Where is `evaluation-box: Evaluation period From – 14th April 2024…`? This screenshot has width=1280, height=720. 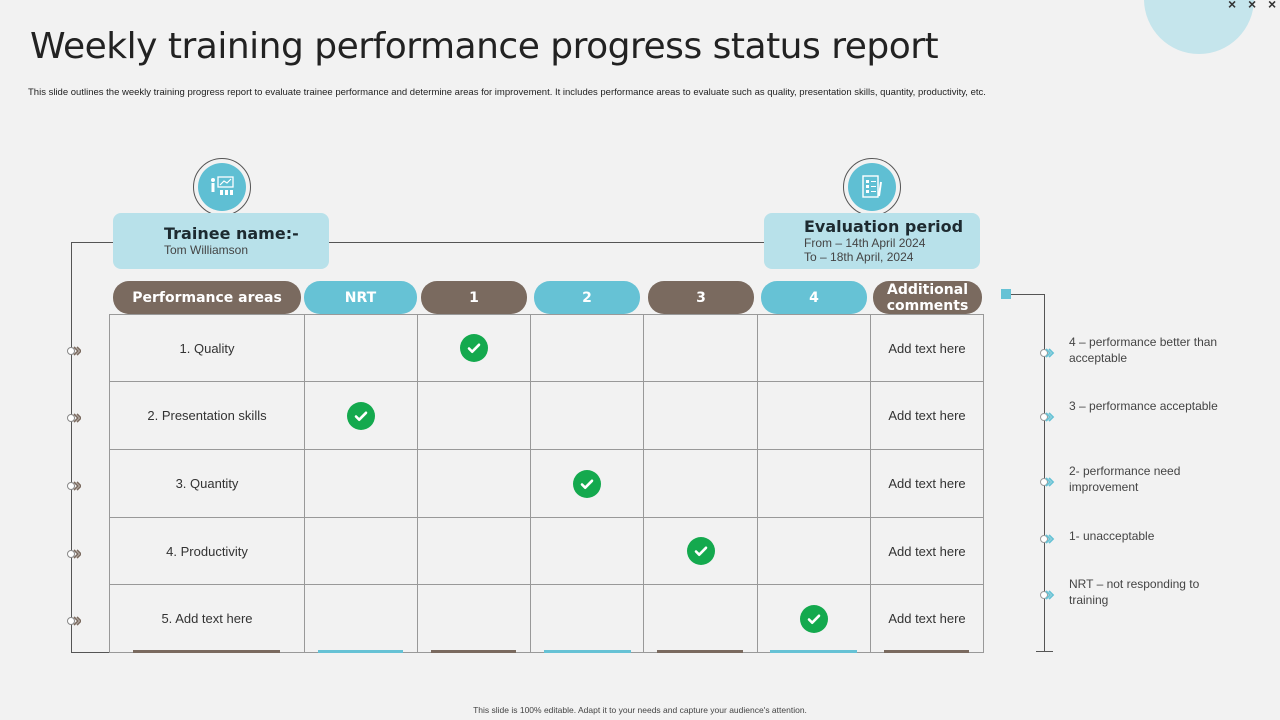 evaluation-box: Evaluation period From – 14th April 2024… is located at coordinates (872, 241).